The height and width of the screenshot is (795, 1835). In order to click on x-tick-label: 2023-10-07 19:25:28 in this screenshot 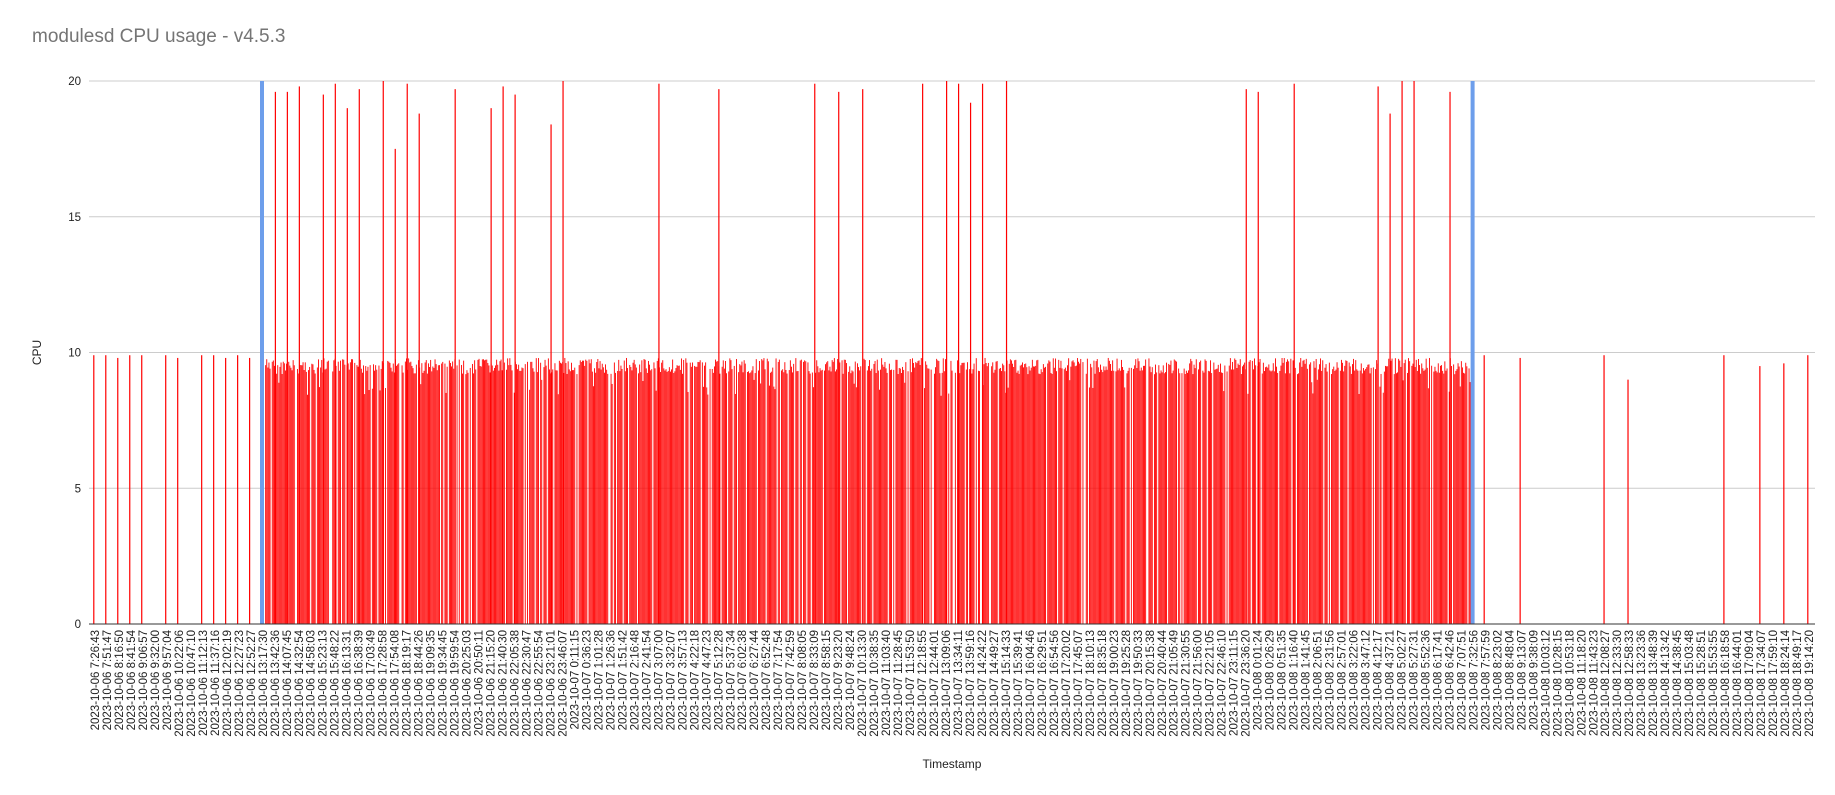, I will do `click(1127, 683)`.